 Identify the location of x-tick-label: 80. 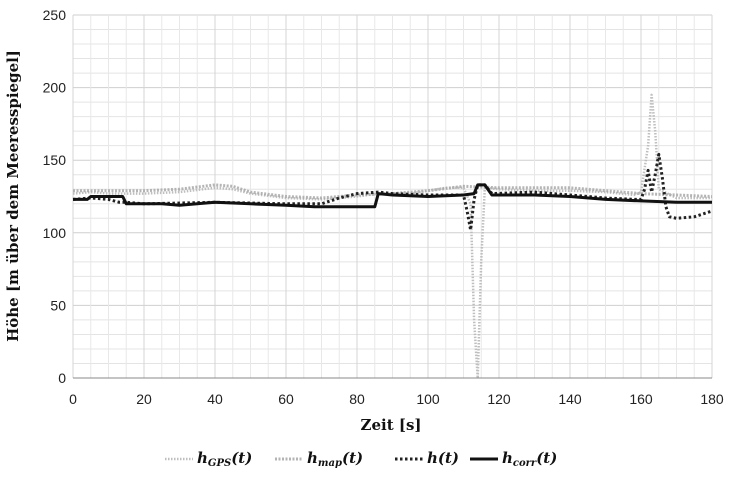
(357, 399).